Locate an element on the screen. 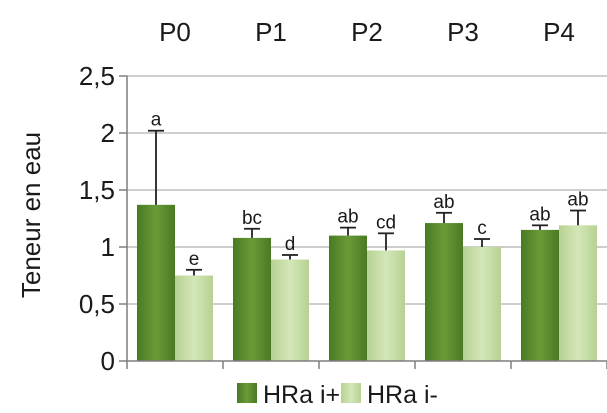 Image resolution: width=607 pixels, height=413 pixels. legend-label: HRa i+ is located at coordinates (301, 395).